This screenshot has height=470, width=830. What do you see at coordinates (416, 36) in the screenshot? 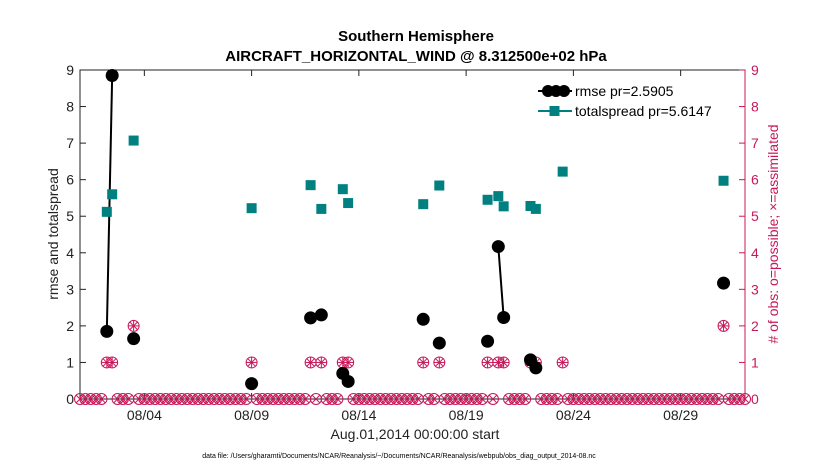
I see `chart-title-line1: Southern Hemisphere` at bounding box center [416, 36].